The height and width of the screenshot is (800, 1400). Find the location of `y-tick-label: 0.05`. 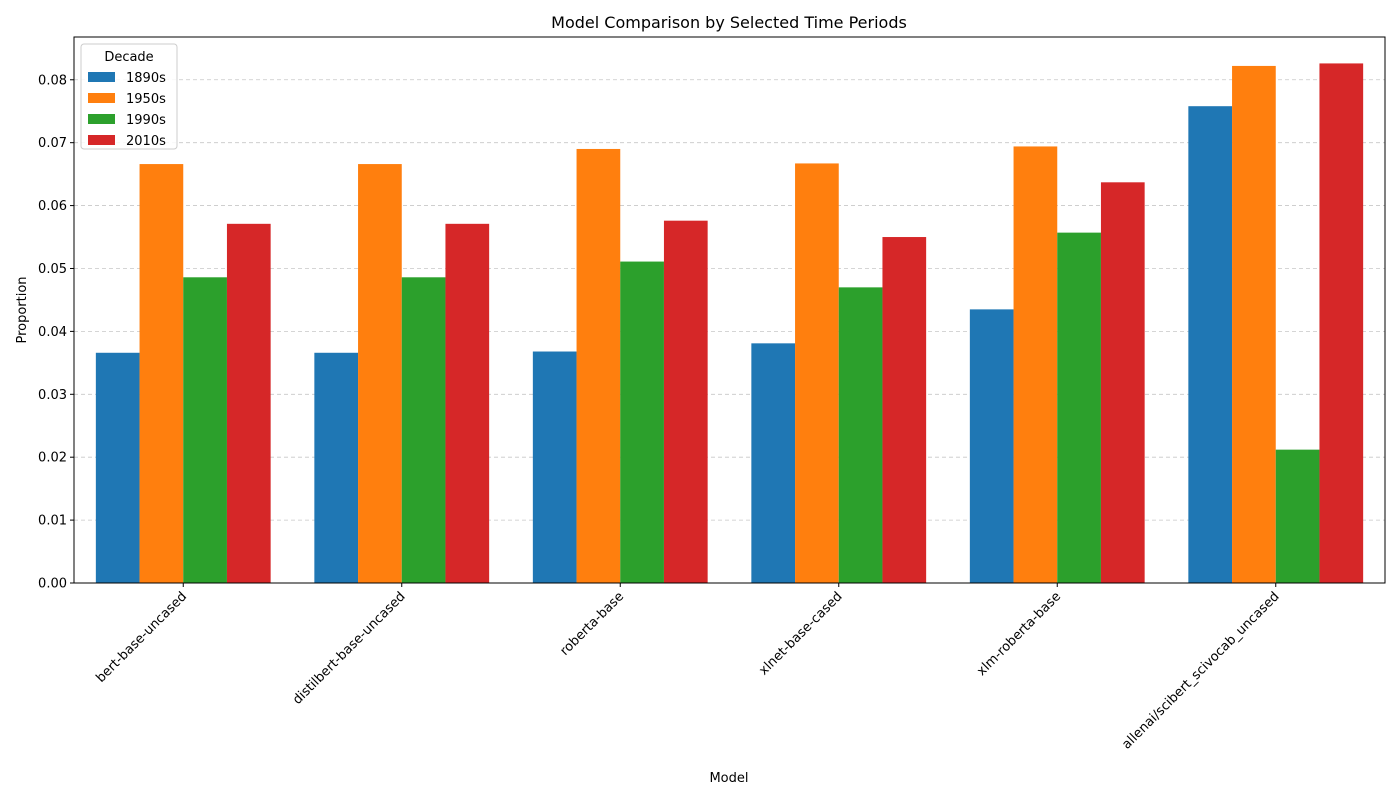

y-tick-label: 0.05 is located at coordinates (52, 269).